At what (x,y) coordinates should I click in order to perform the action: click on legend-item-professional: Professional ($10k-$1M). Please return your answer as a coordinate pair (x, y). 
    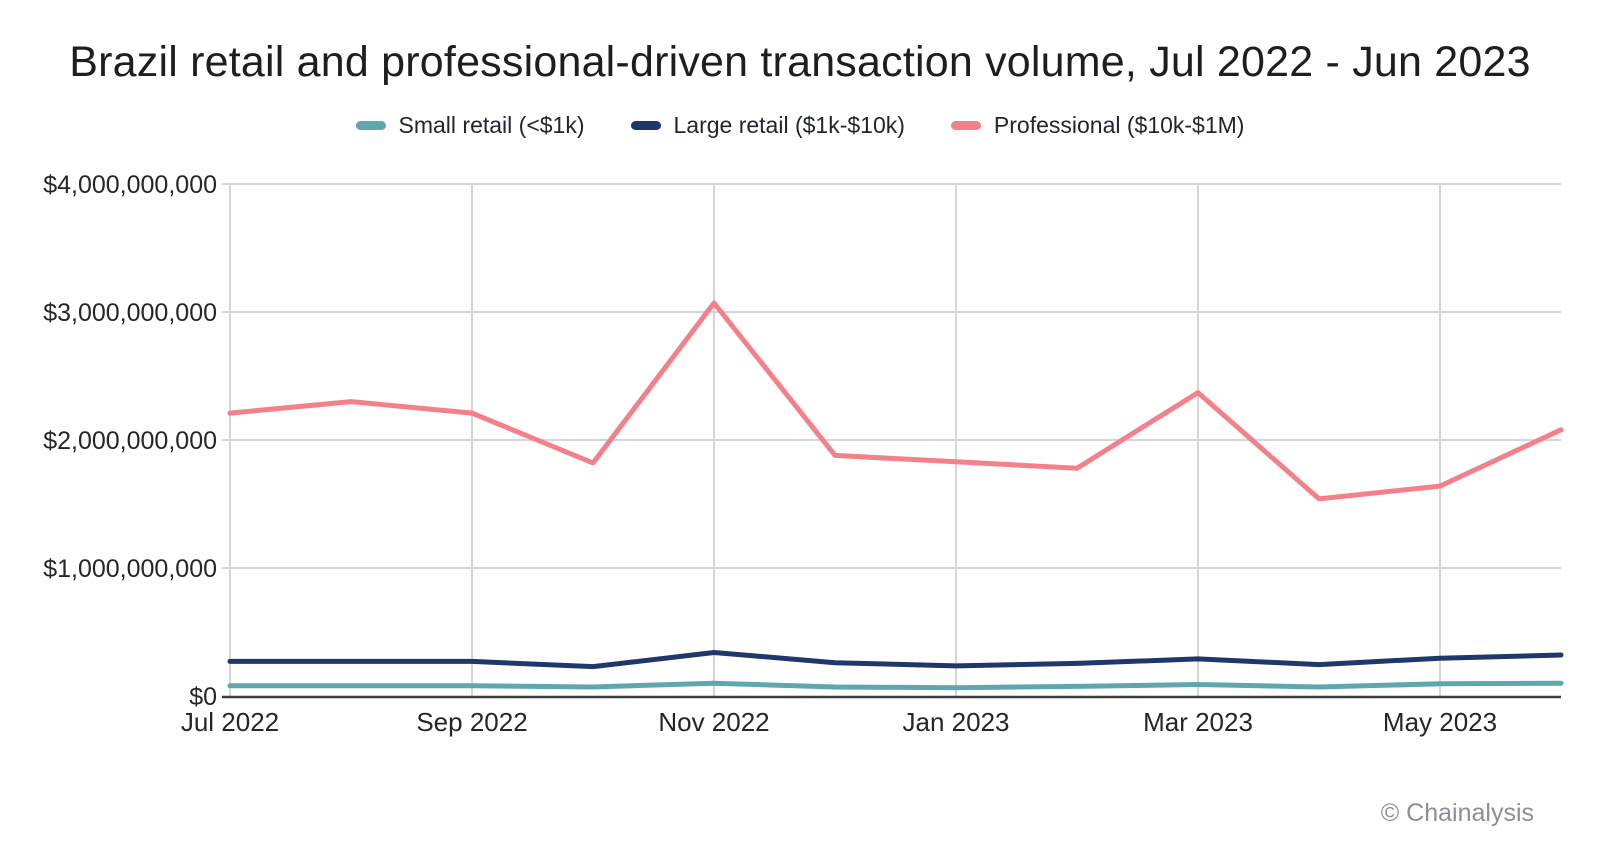
    Looking at the image, I should click on (1097, 125).